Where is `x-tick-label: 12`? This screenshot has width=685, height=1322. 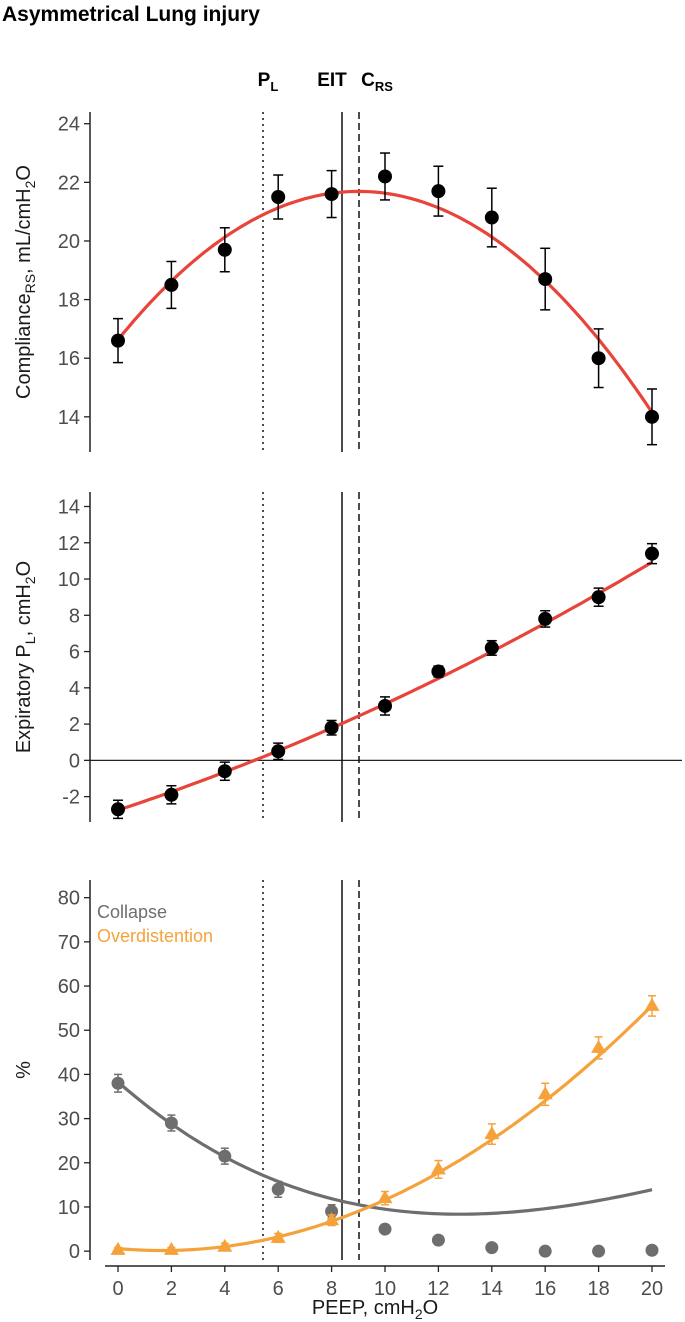
x-tick-label: 12 is located at coordinates (438, 1289).